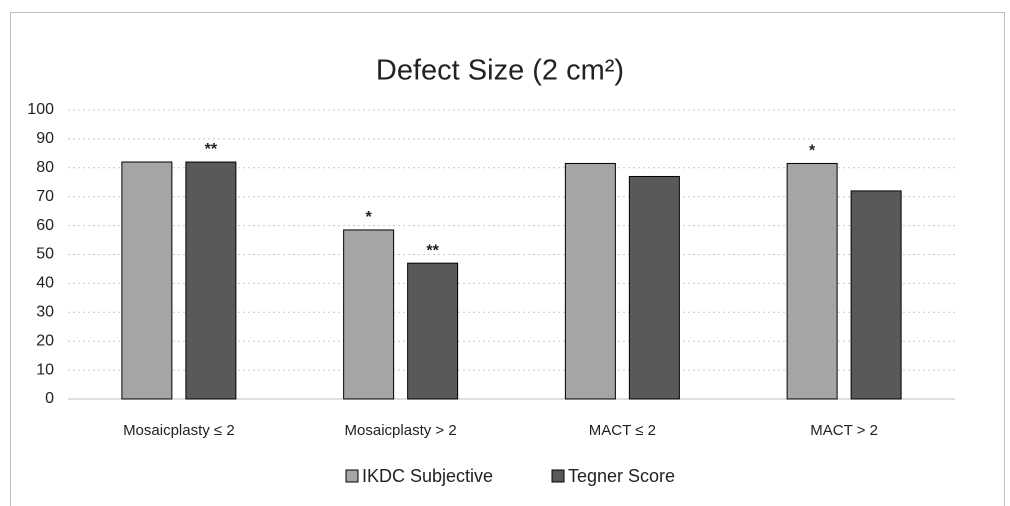  What do you see at coordinates (45, 254) in the screenshot?
I see `y-tick-label: 50` at bounding box center [45, 254].